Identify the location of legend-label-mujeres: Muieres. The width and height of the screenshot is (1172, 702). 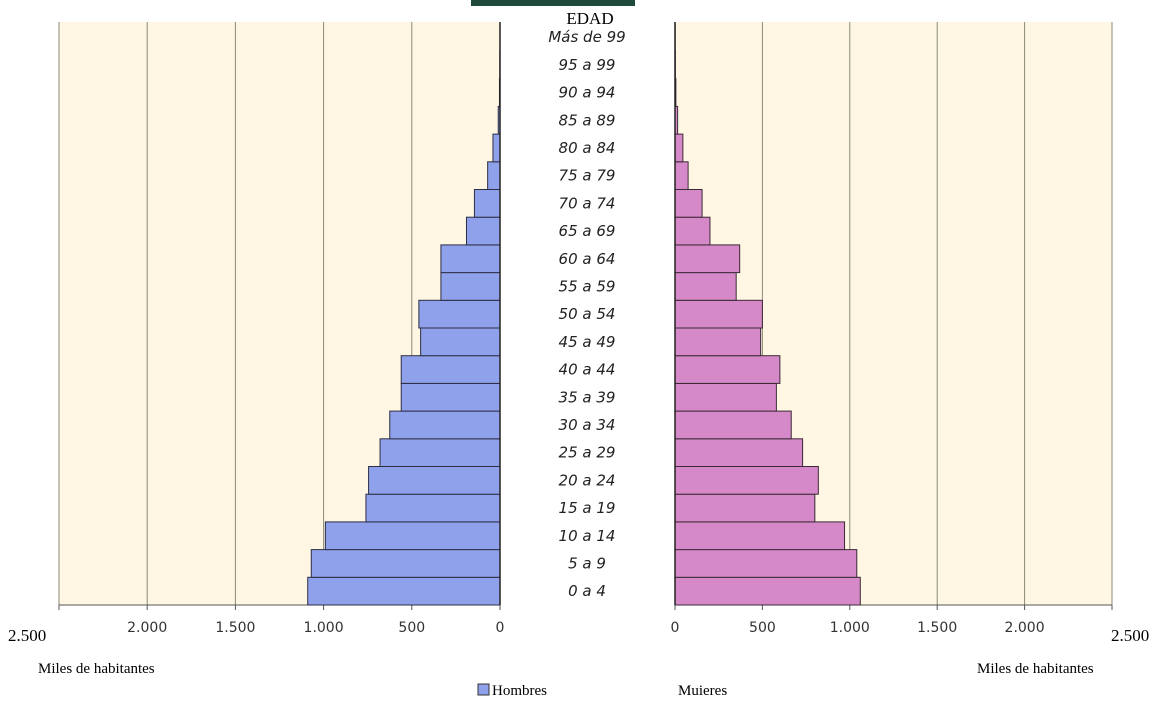
(702, 691).